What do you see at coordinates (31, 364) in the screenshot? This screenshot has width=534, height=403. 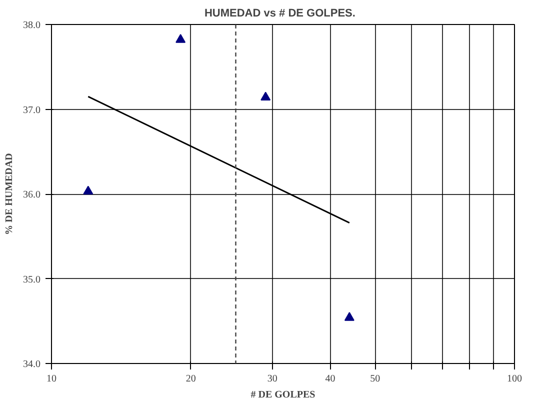 I see `y-tick-label: 34.0` at bounding box center [31, 364].